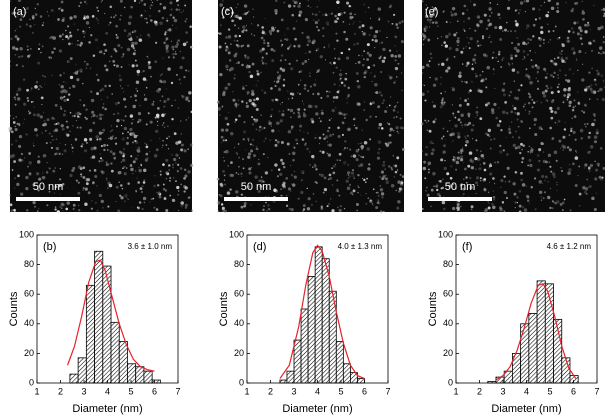 The image size is (605, 419). I want to click on fit-curve, so click(110, 315).